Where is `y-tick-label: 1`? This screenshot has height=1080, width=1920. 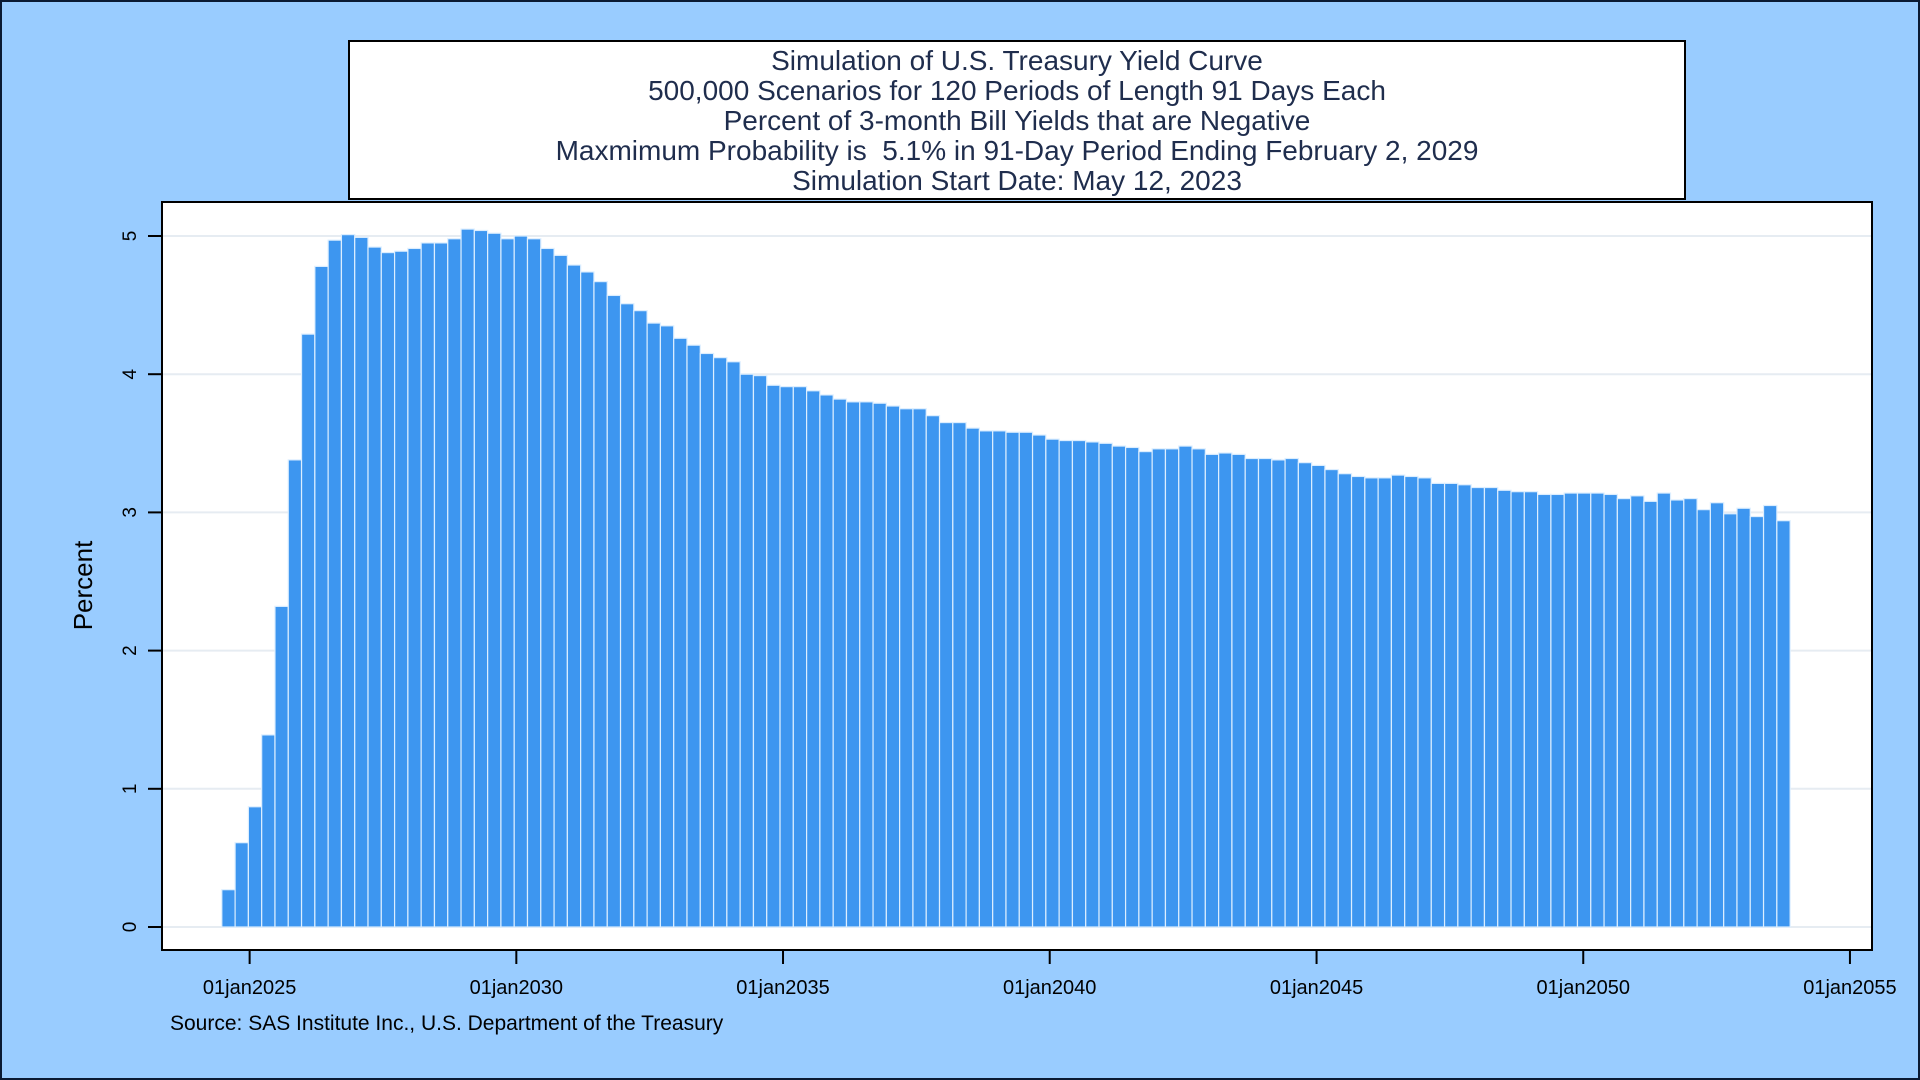 y-tick-label: 1 is located at coordinates (130, 789).